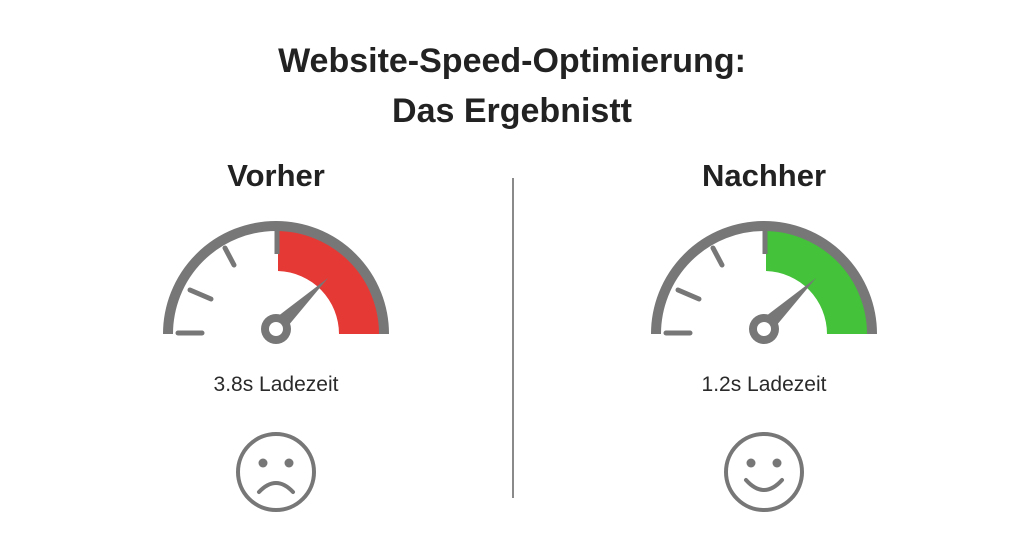  I want to click on after-gauge-fill, so click(817, 281).